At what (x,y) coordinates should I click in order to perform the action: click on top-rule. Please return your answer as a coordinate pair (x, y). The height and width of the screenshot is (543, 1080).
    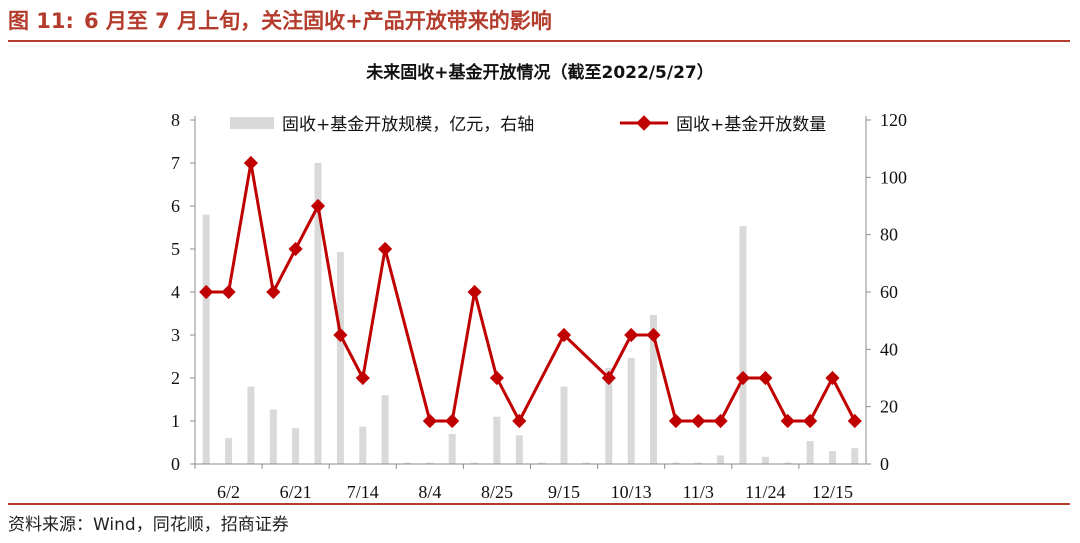
    Looking at the image, I should click on (539, 41).